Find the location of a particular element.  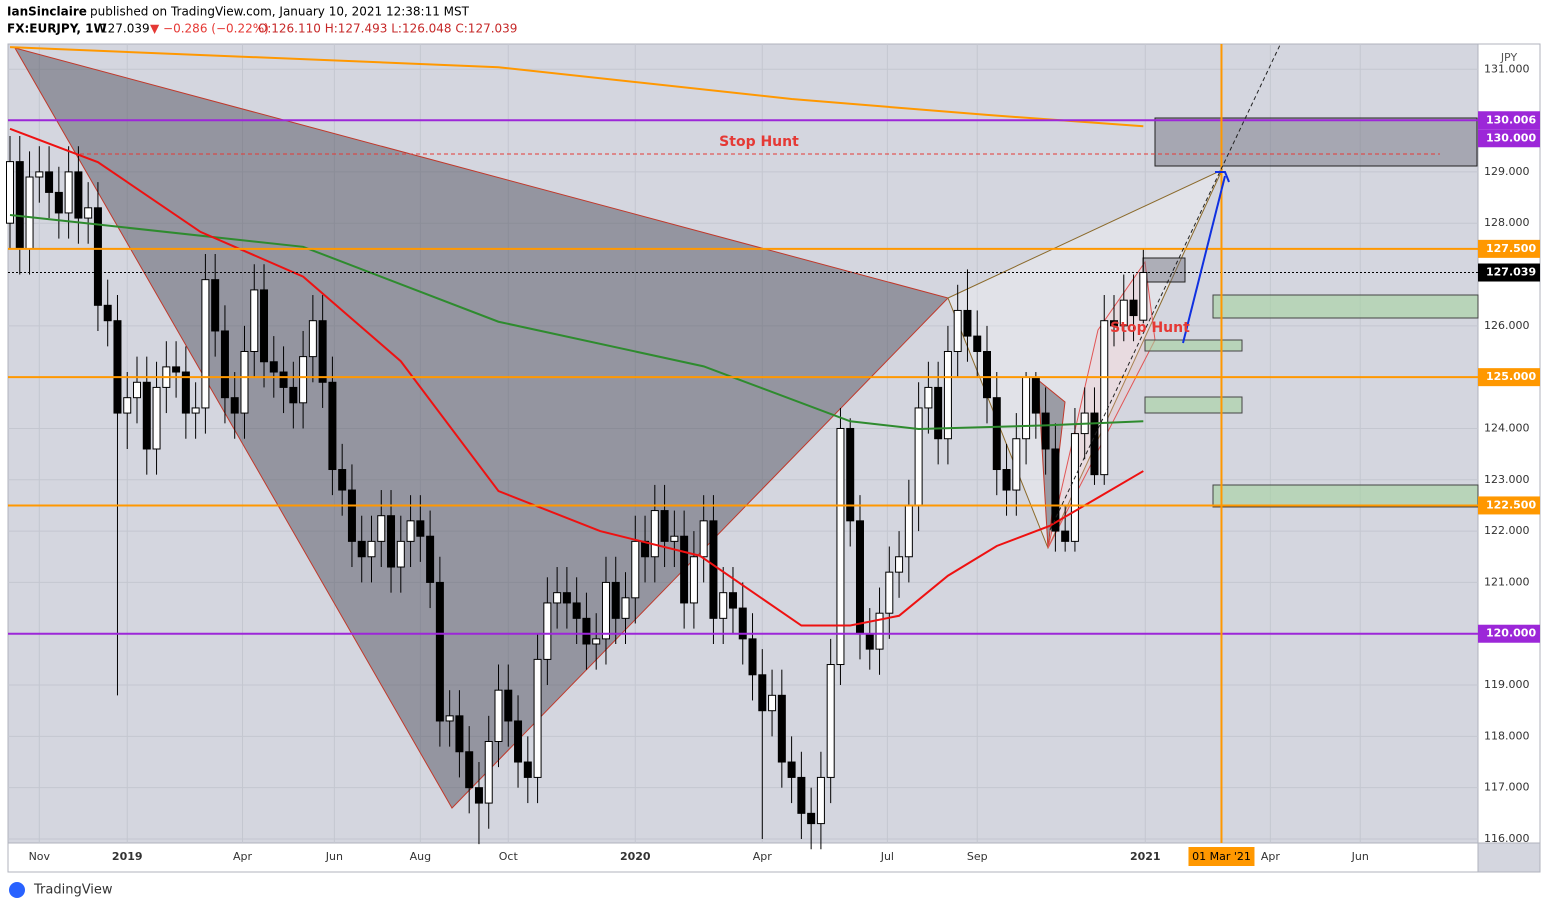

x-tick-label: Aug is located at coordinates (420, 856).